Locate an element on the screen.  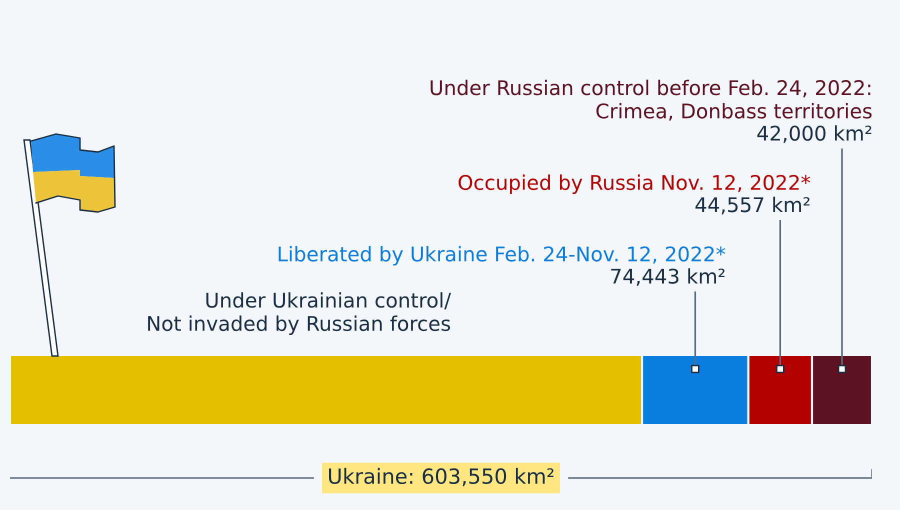
data-label: 74,443 km² is located at coordinates (668, 277).